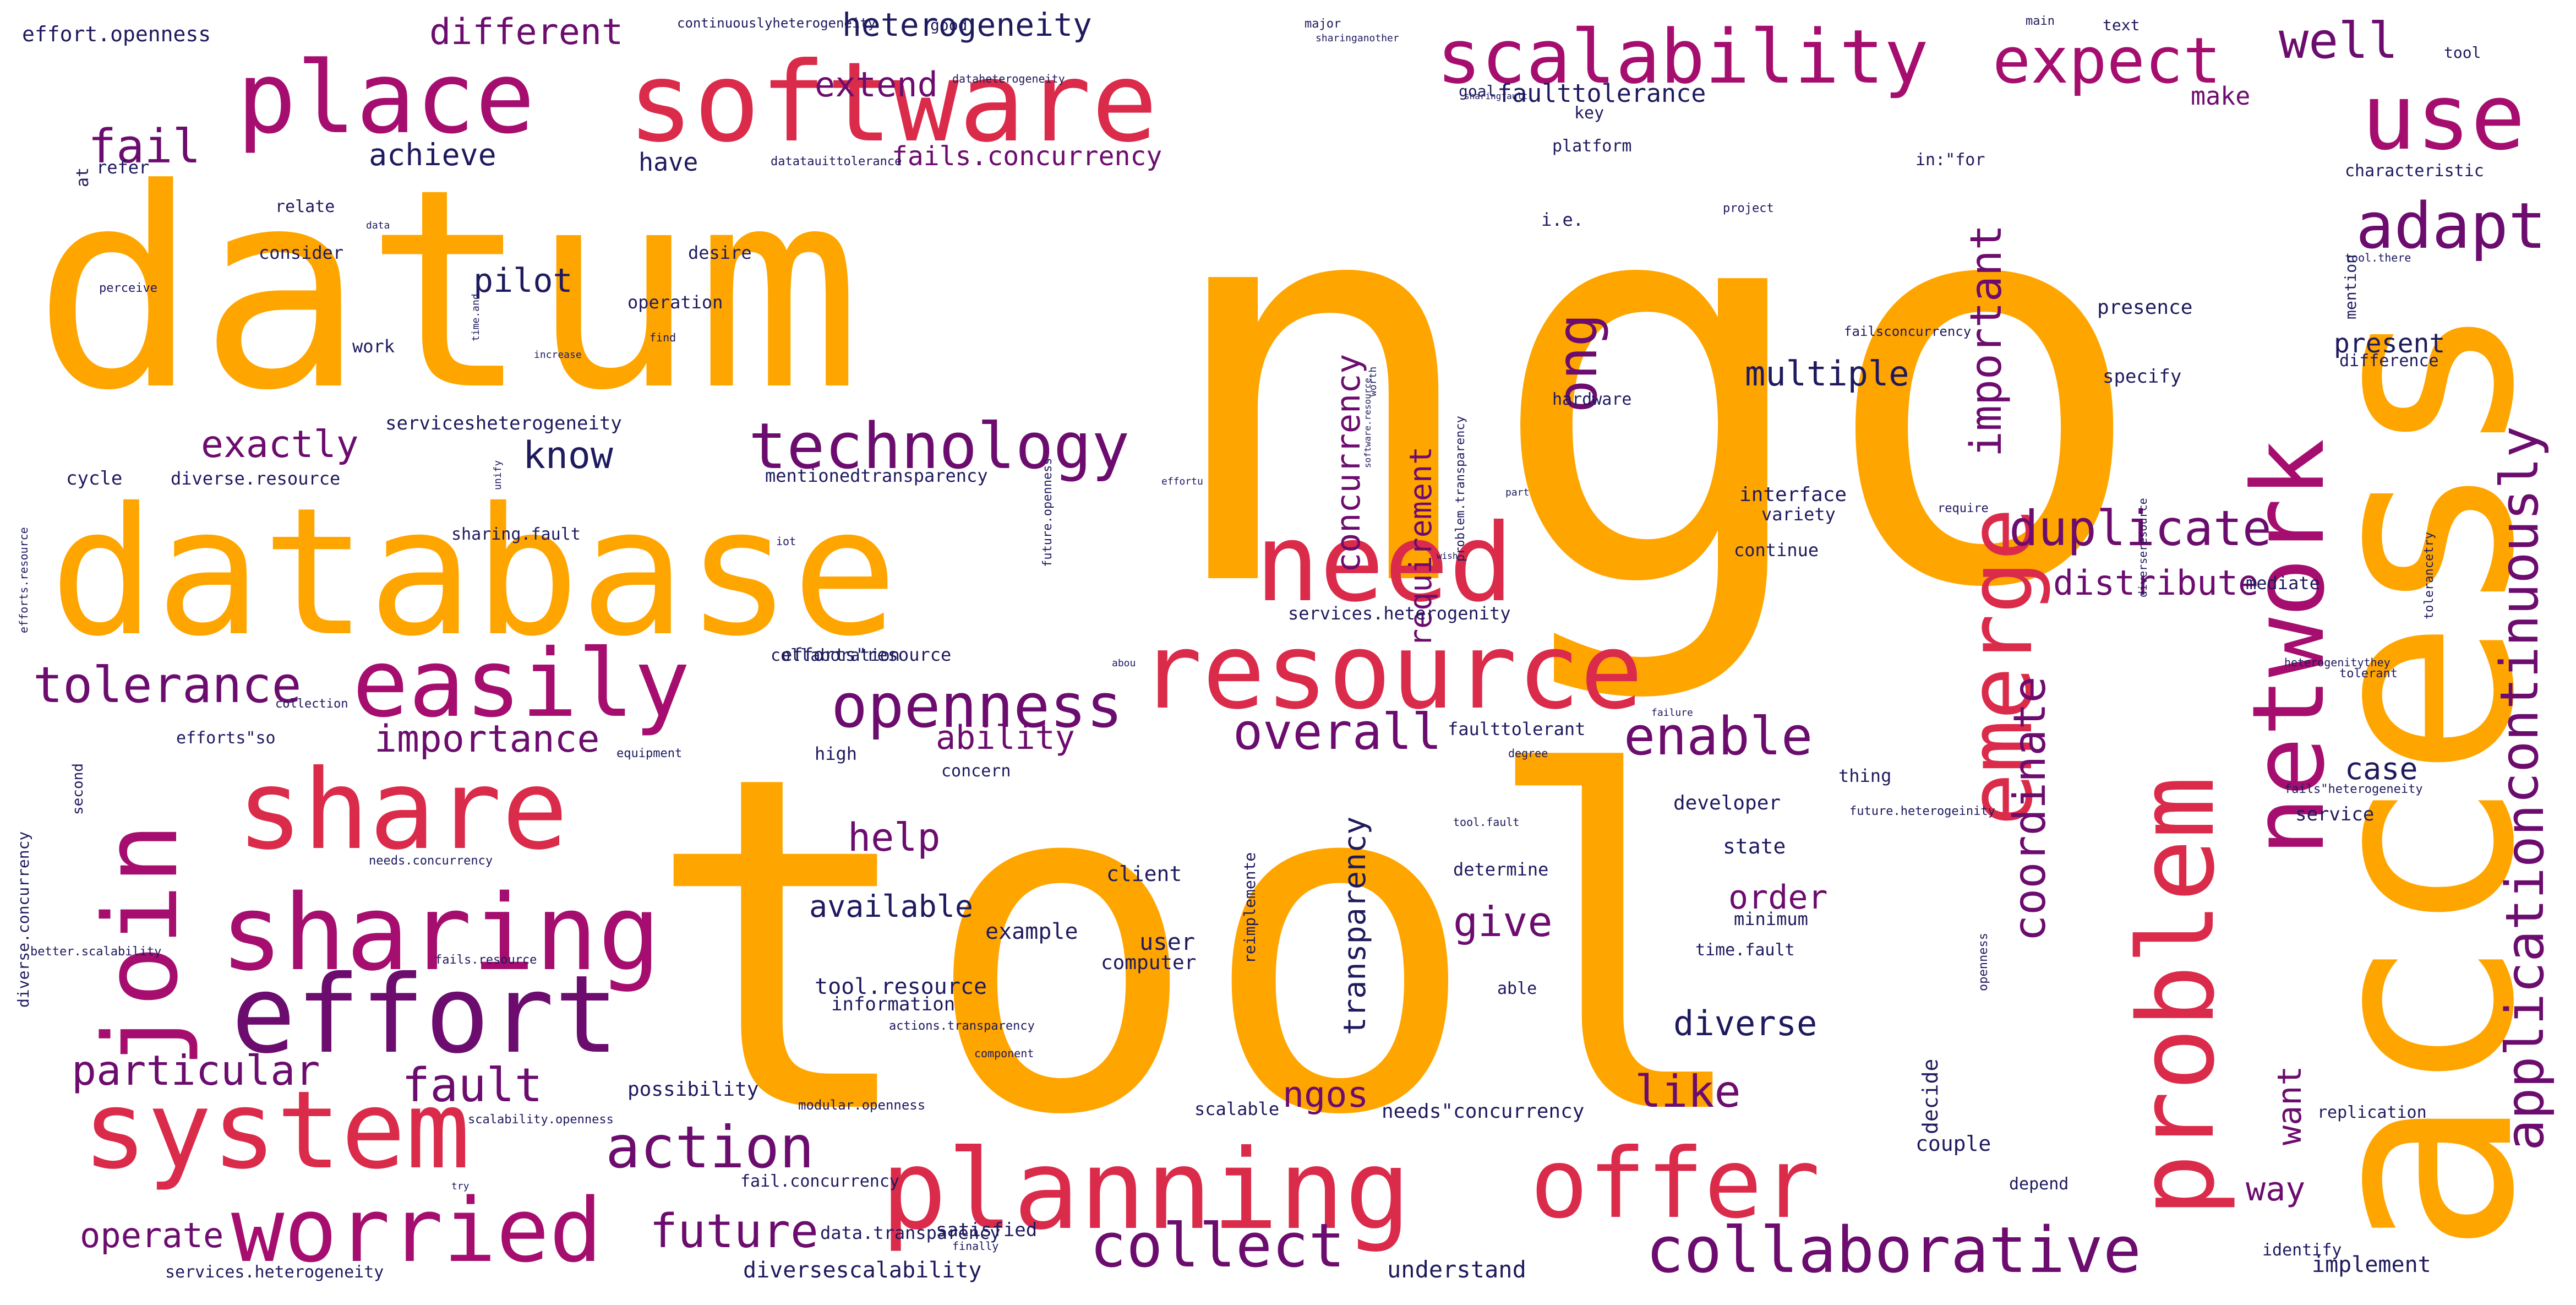  Describe the element at coordinates (23, 580) in the screenshot. I see `cloud-word: efforts.resource` at that location.